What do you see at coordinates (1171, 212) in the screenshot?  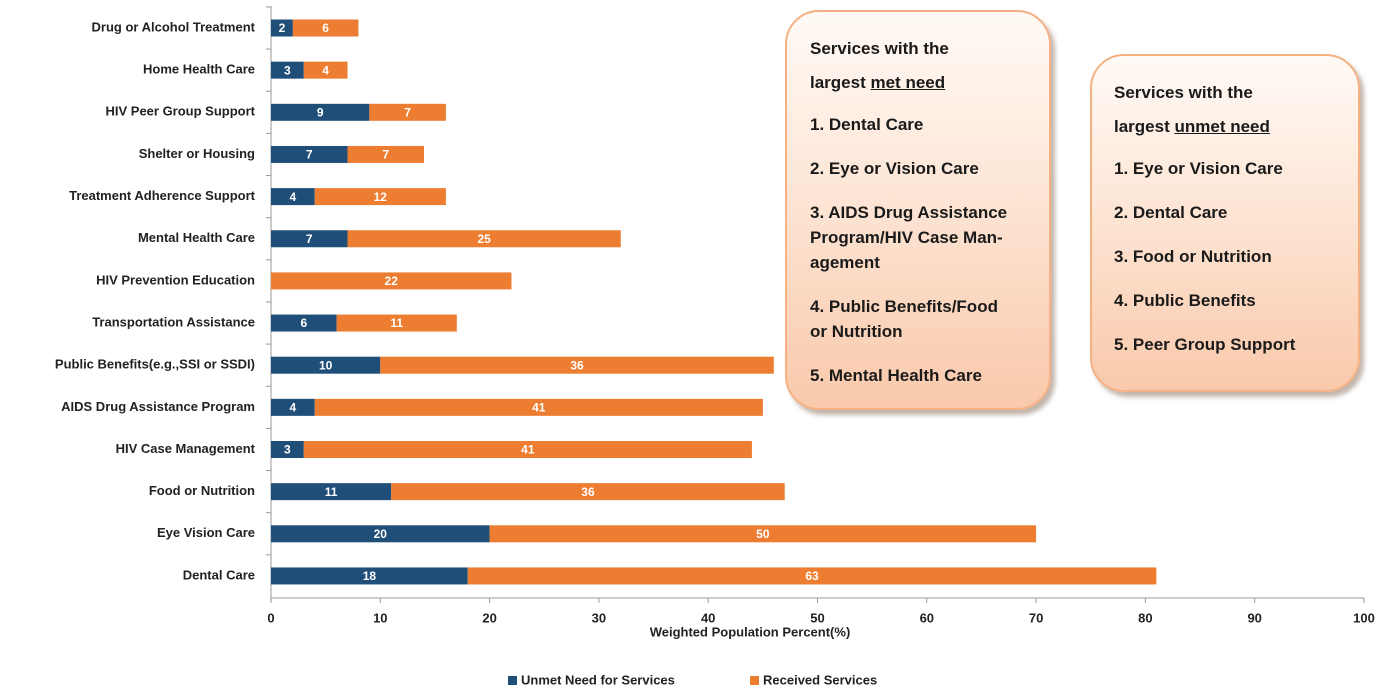 I see `annotation-item-line: 2. Dental Care` at bounding box center [1171, 212].